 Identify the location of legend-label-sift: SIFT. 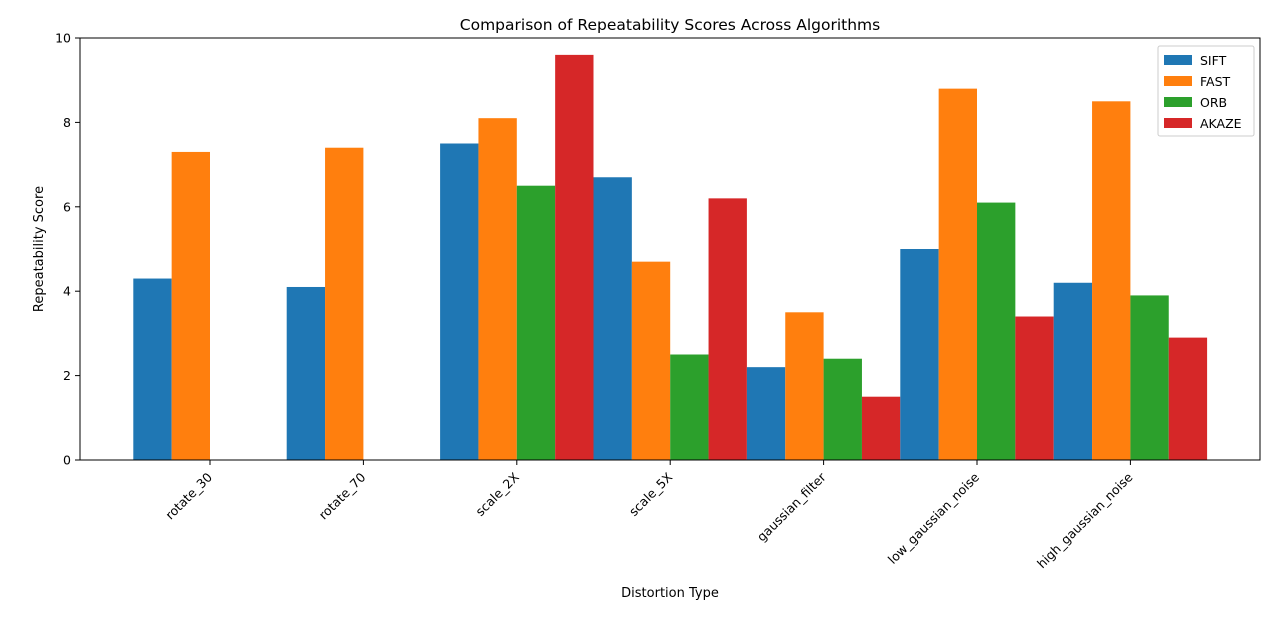
(1213, 60).